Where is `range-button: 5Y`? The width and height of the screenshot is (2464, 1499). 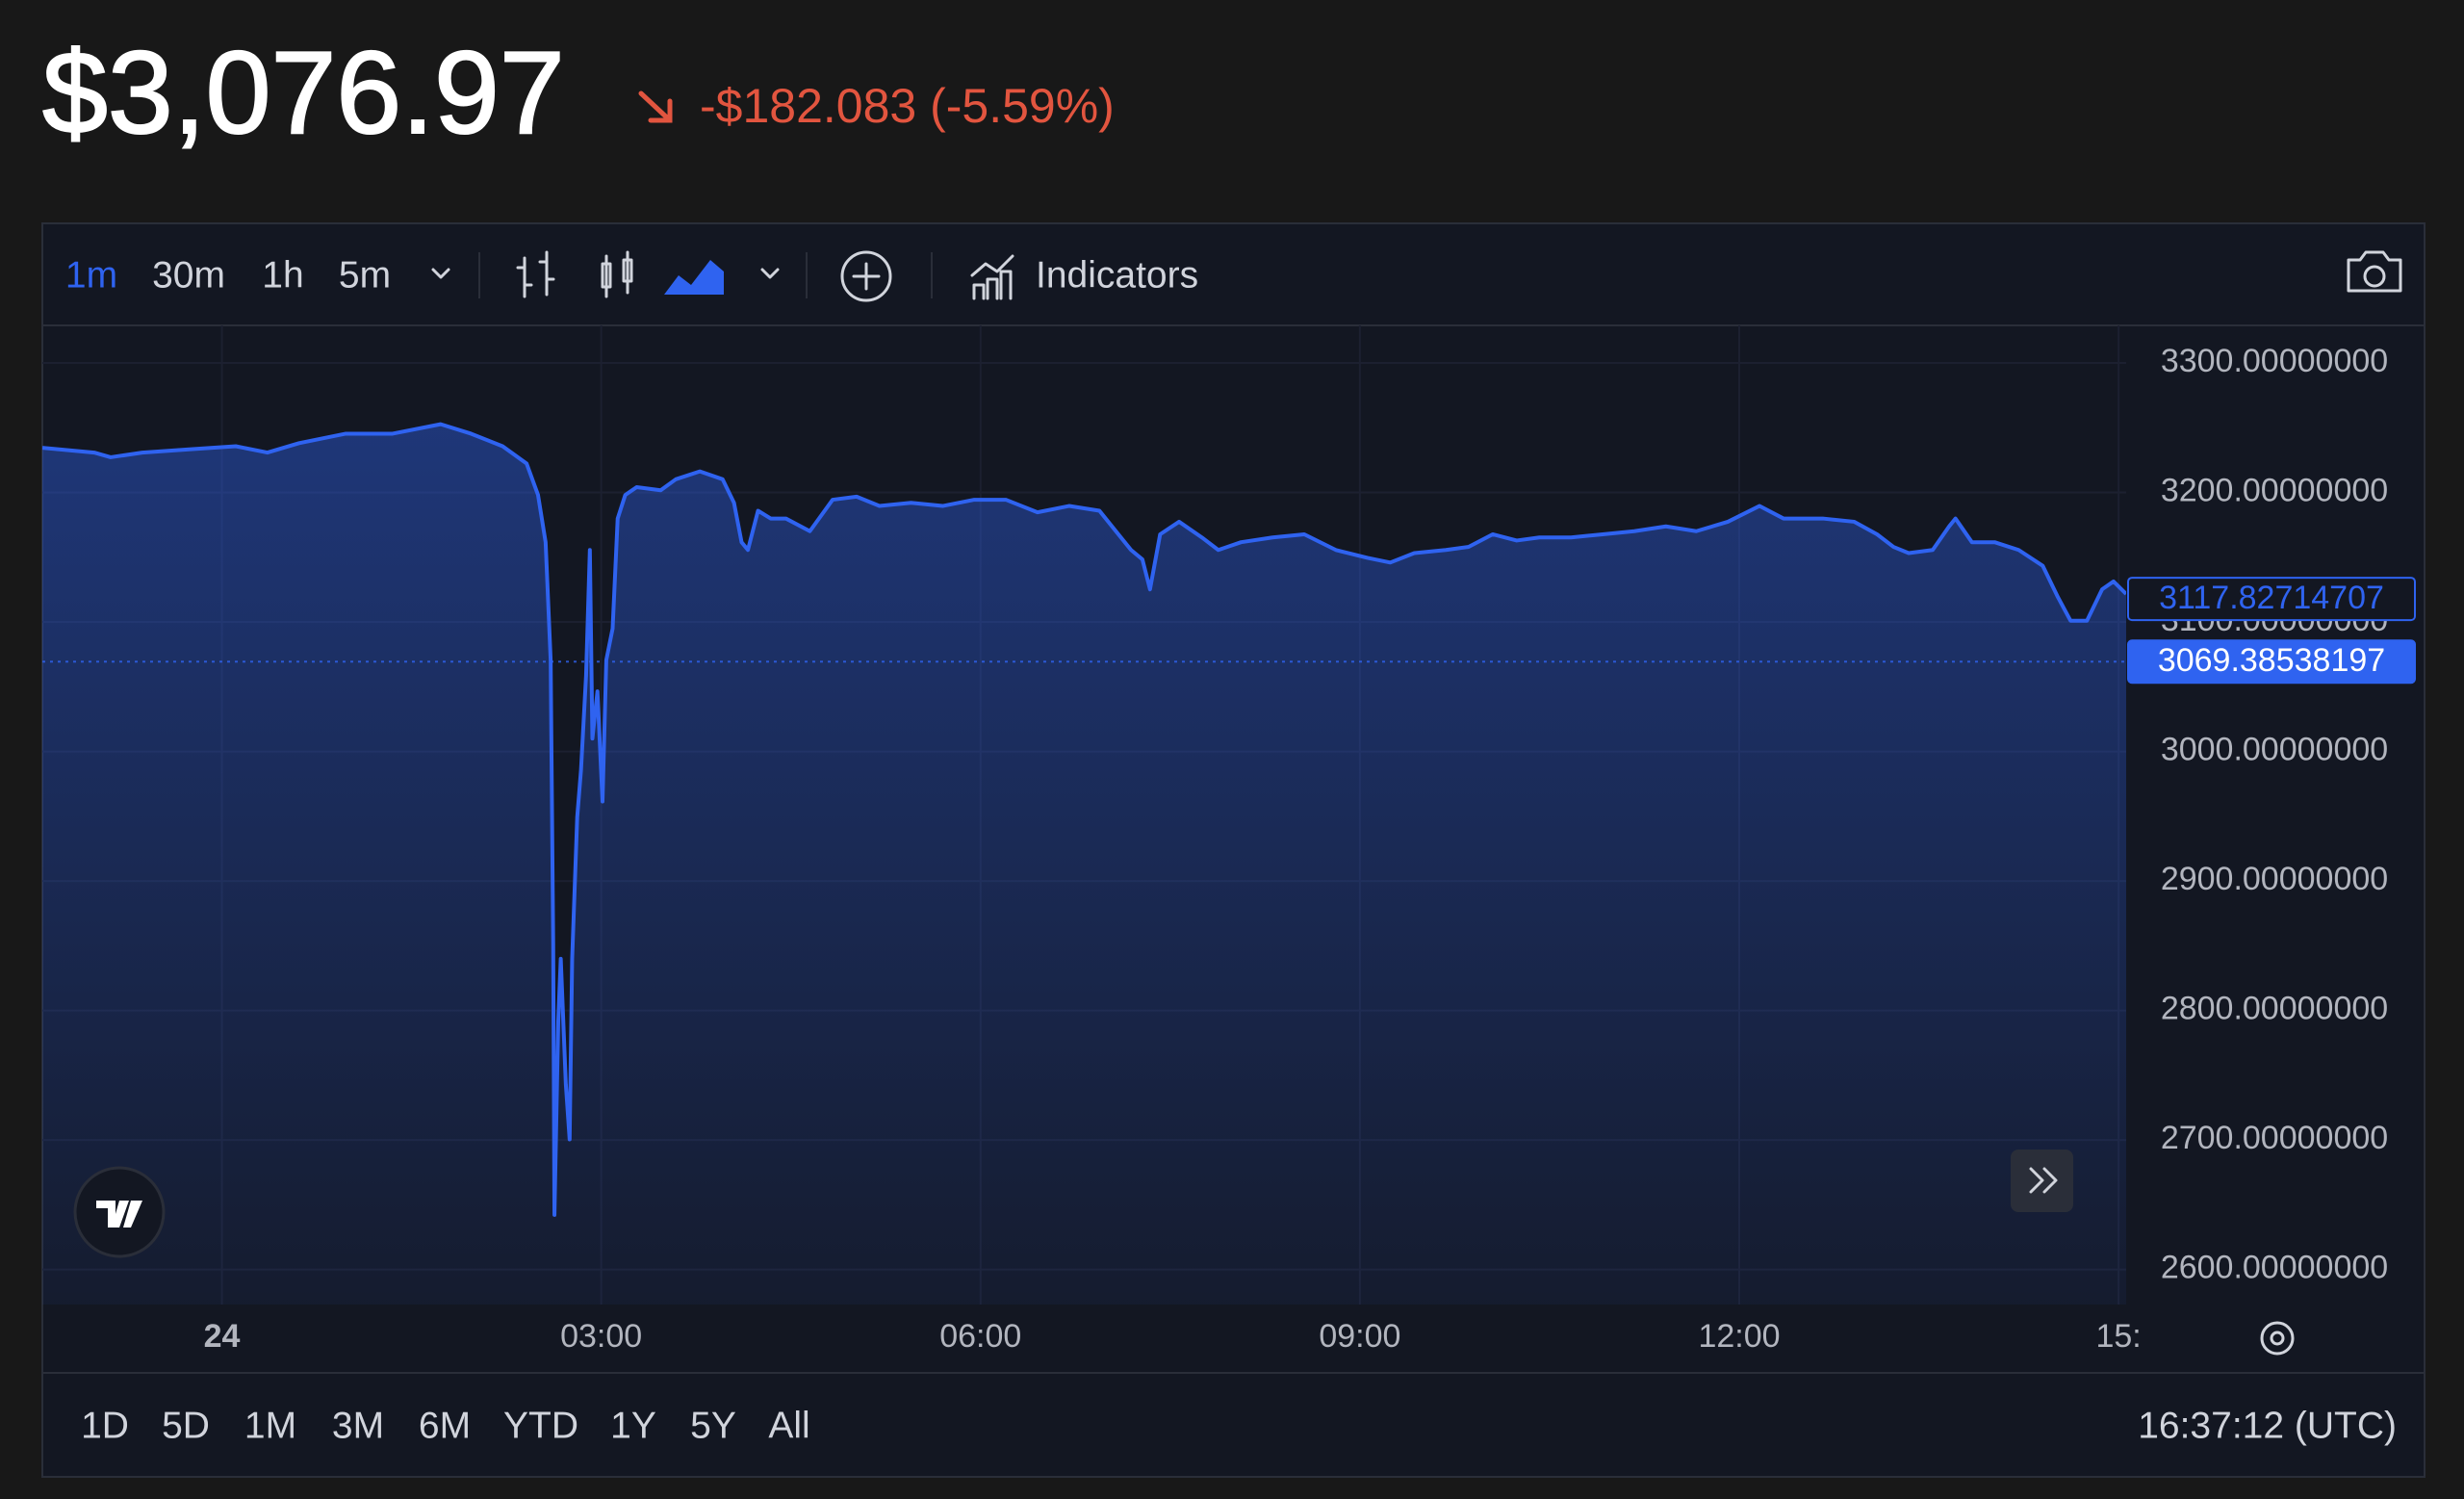 range-button: 5Y is located at coordinates (713, 1425).